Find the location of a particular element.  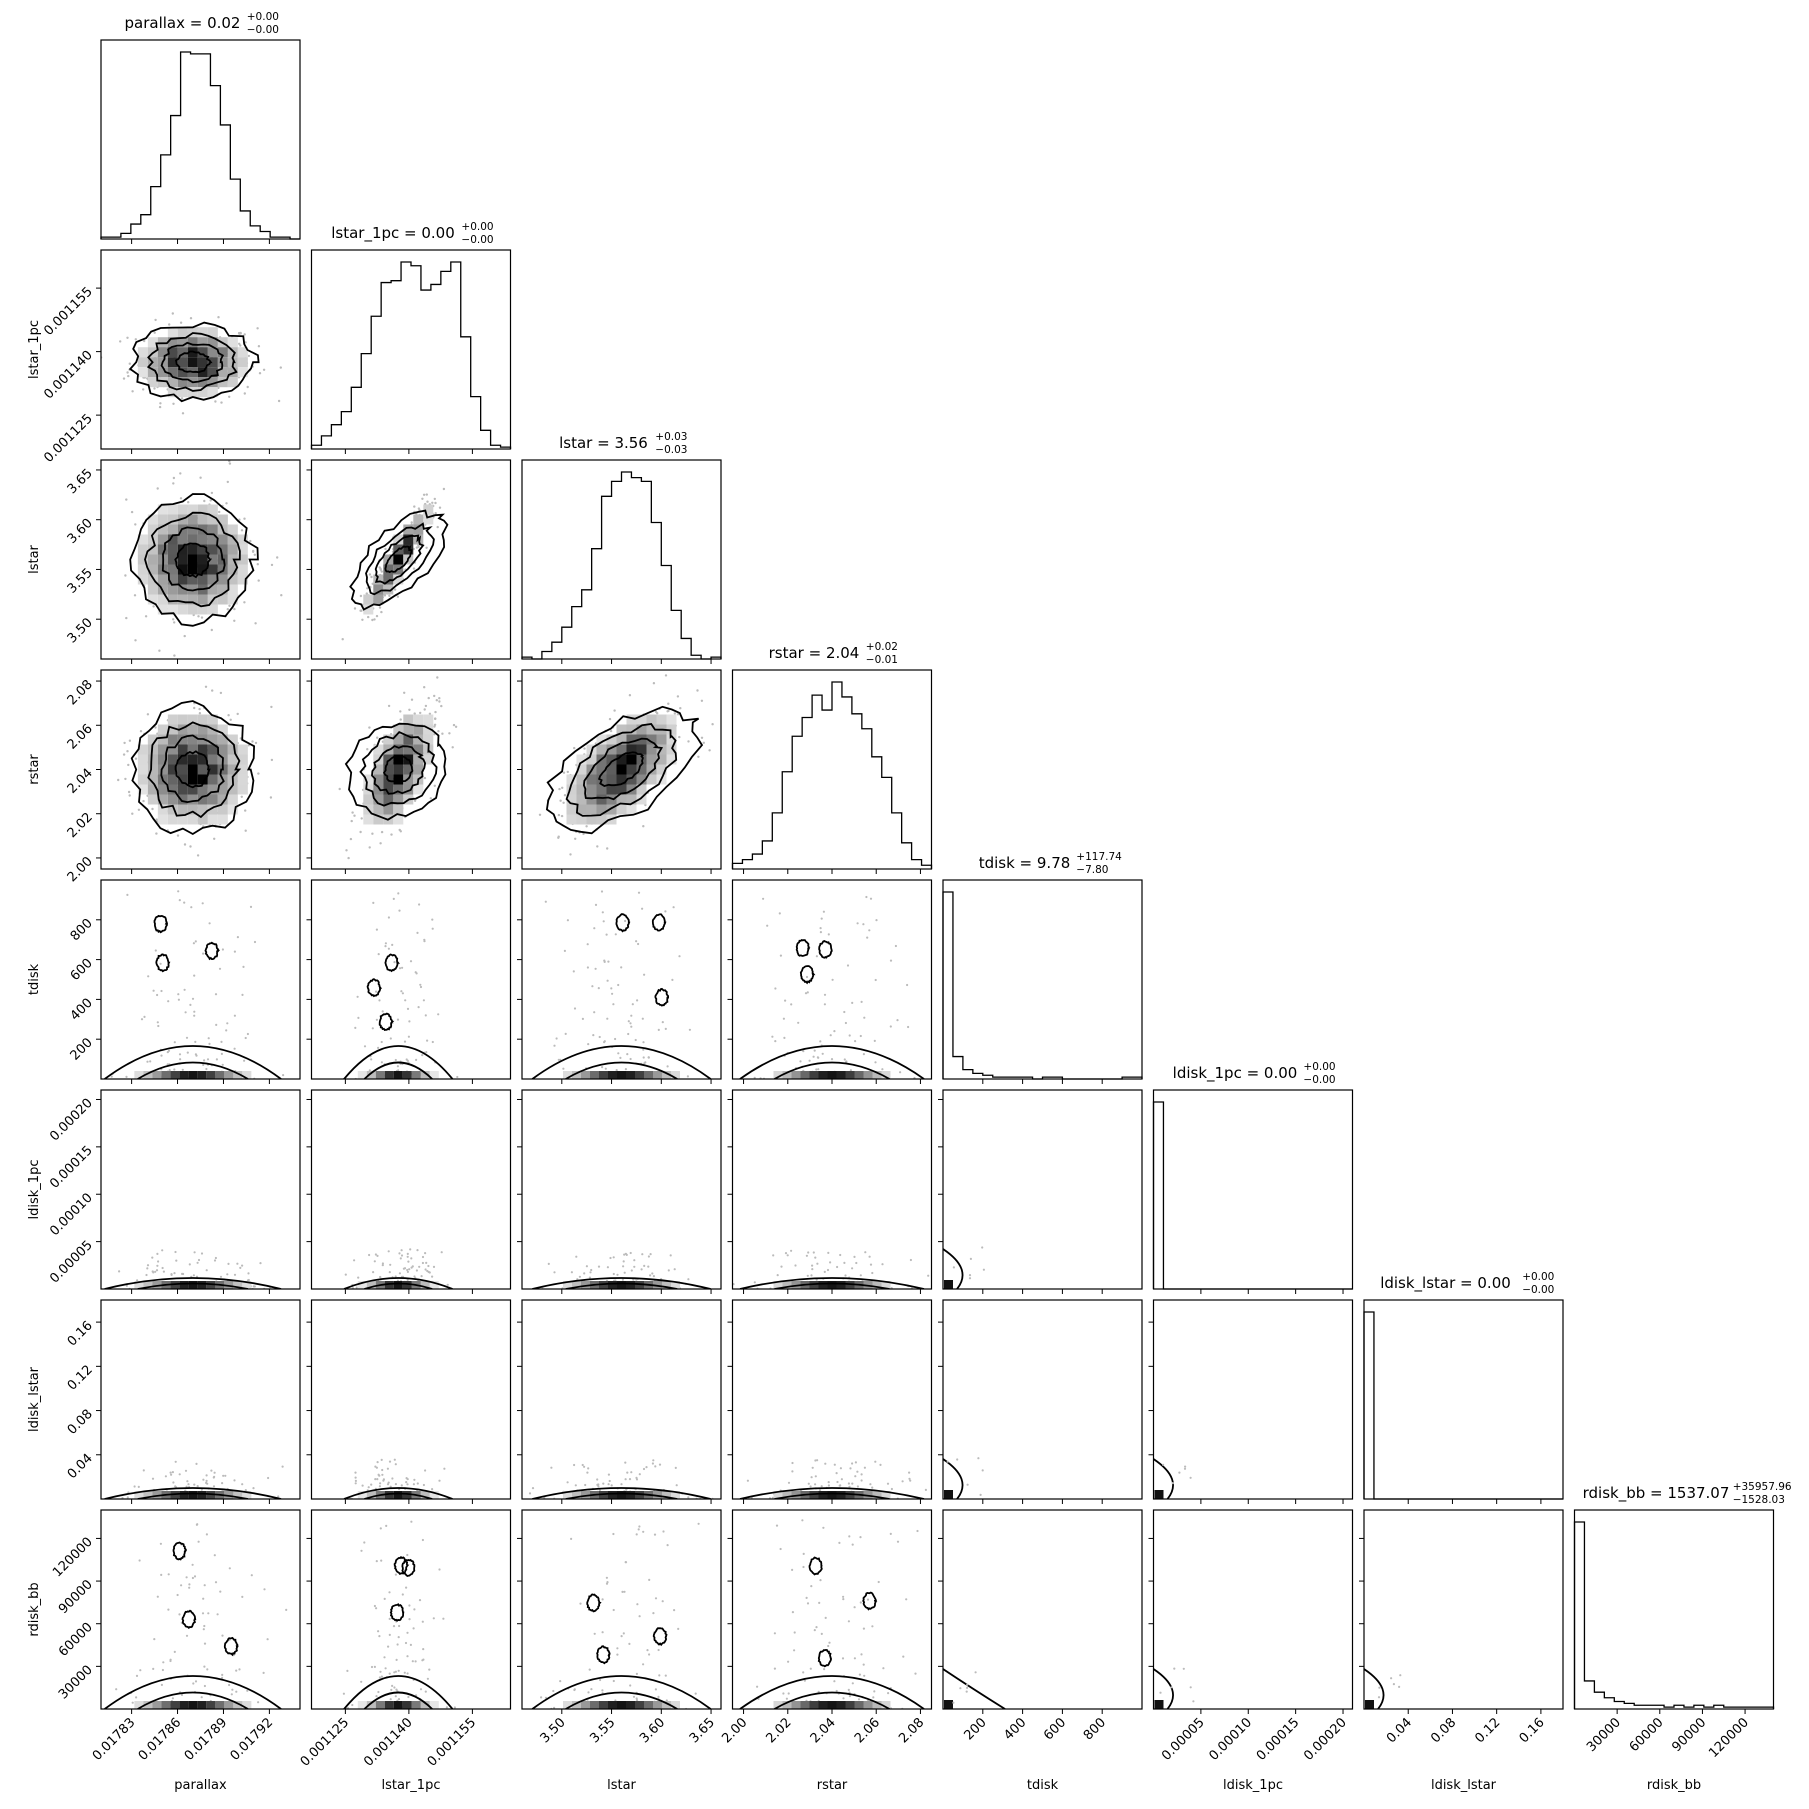

histogram-outline-ldisk_lstar is located at coordinates (1463, 1405).